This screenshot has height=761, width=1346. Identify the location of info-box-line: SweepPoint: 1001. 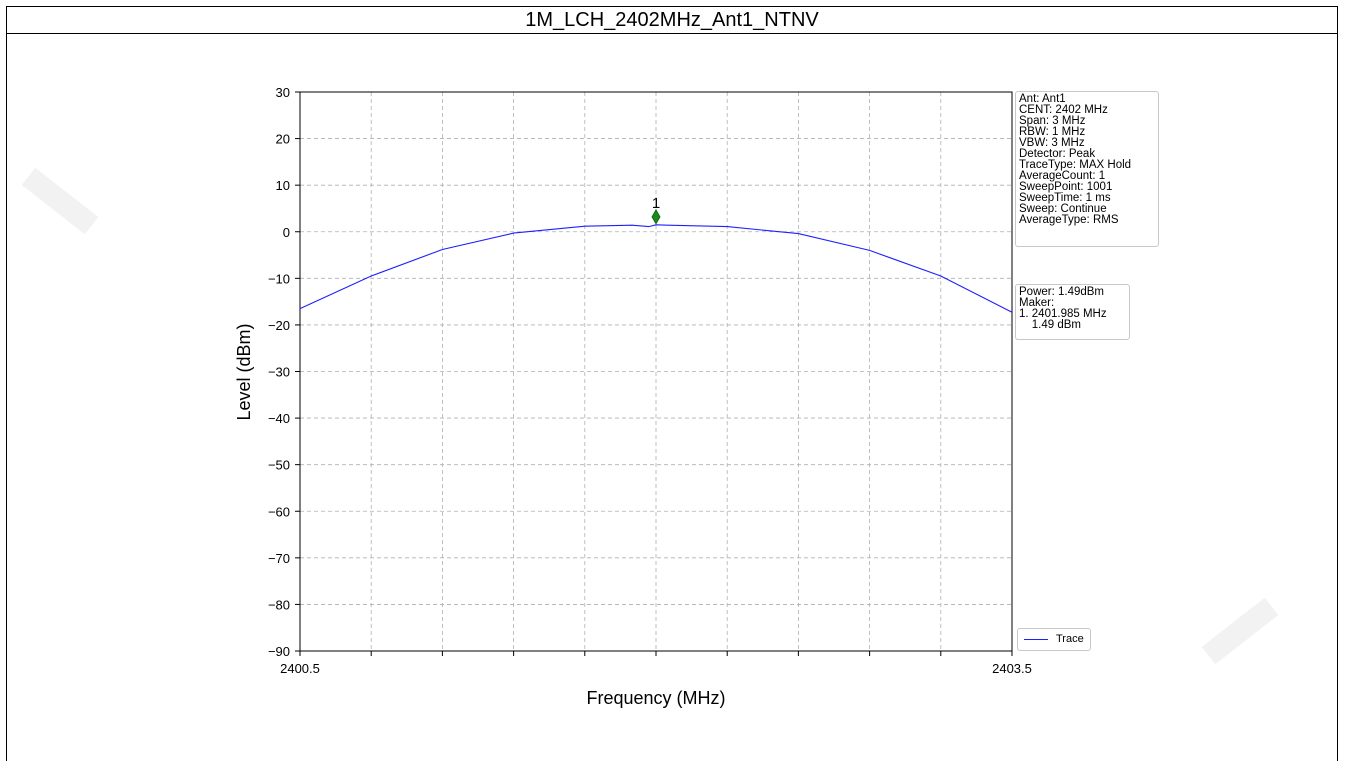
(1066, 187).